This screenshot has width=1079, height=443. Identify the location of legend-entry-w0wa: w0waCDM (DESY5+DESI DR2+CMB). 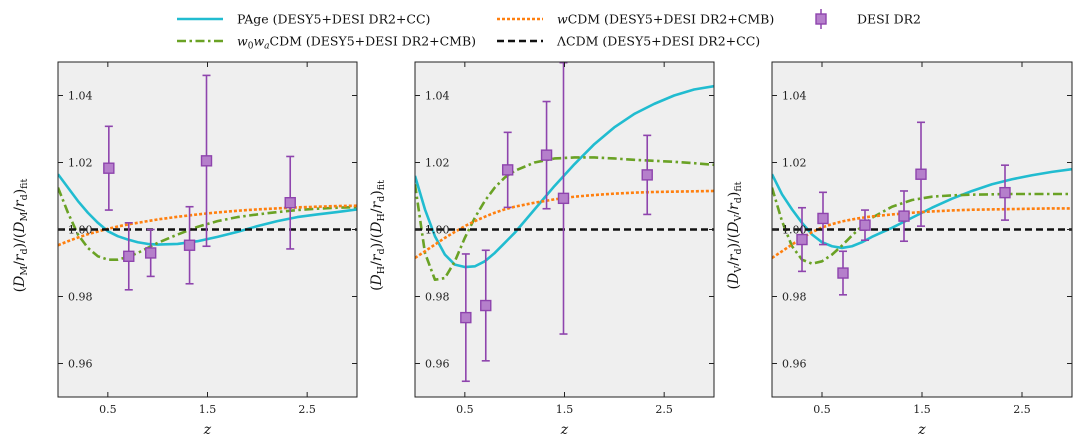
(326, 43).